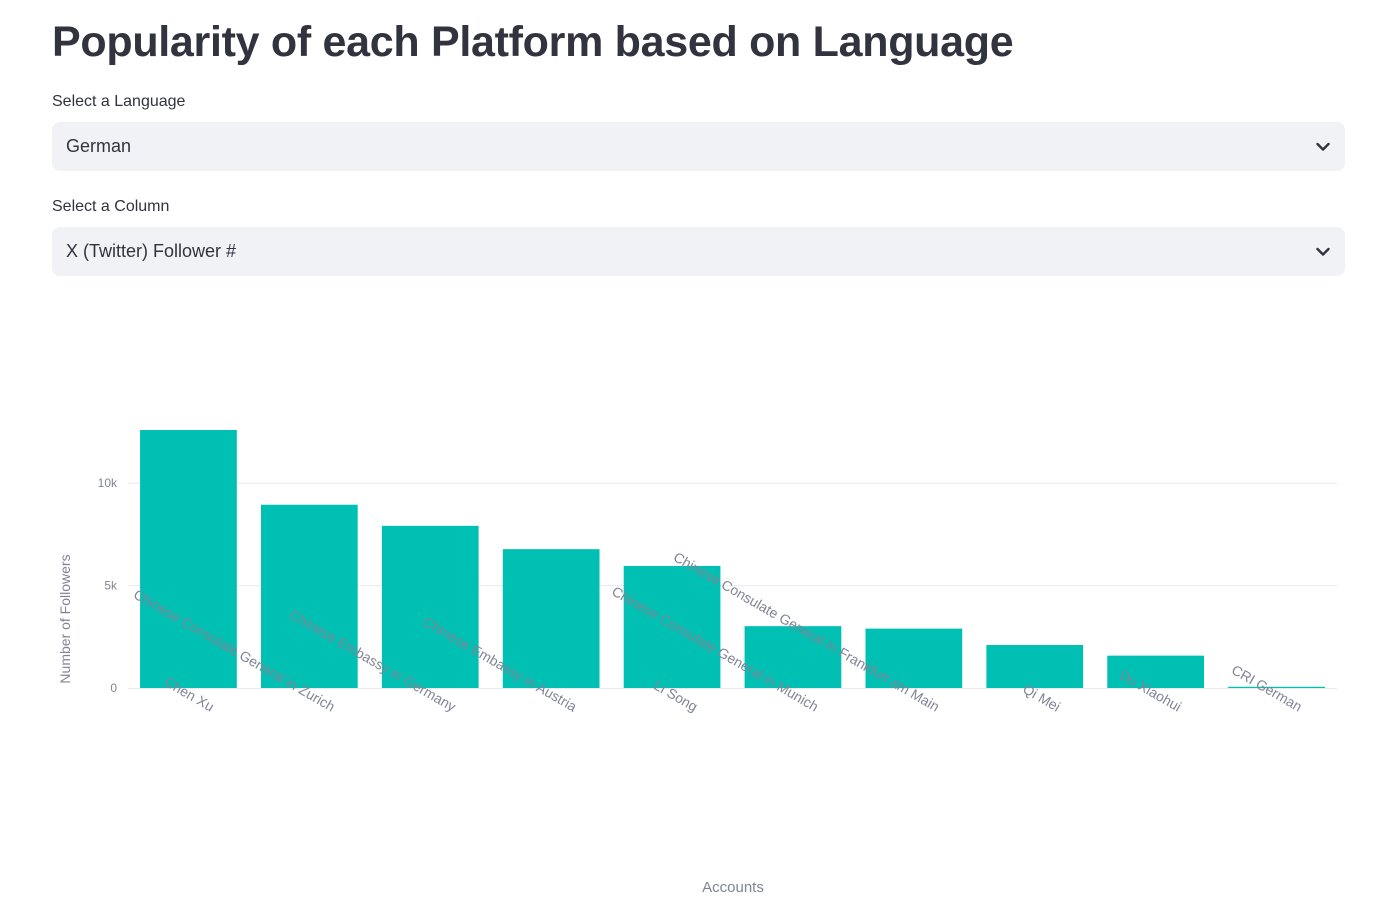  What do you see at coordinates (99, 146) in the screenshot?
I see `language-select-value: German` at bounding box center [99, 146].